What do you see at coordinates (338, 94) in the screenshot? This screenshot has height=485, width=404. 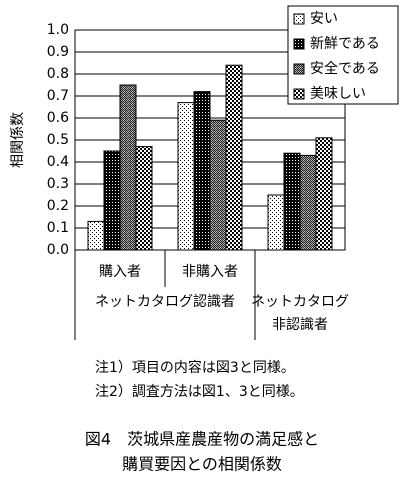 I see `legend-label: 美味しい` at bounding box center [338, 94].